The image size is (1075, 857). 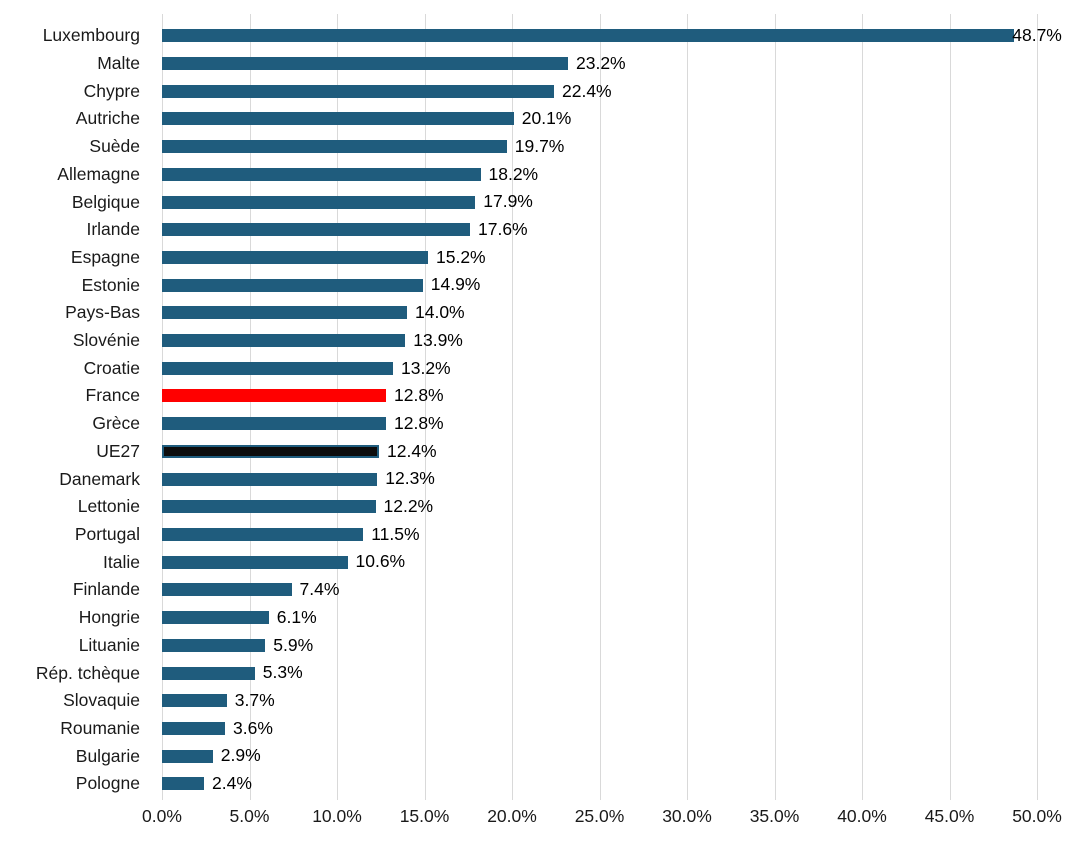 I want to click on bar-row: Pologne 2.4%, so click(x=537, y=784).